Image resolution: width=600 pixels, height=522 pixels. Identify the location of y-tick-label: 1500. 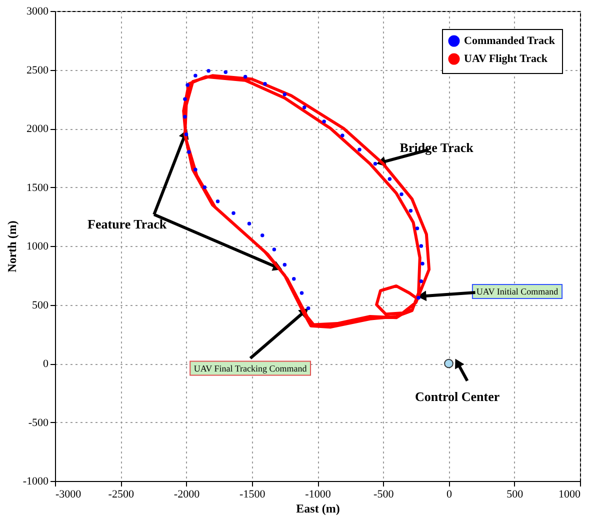
(37, 188).